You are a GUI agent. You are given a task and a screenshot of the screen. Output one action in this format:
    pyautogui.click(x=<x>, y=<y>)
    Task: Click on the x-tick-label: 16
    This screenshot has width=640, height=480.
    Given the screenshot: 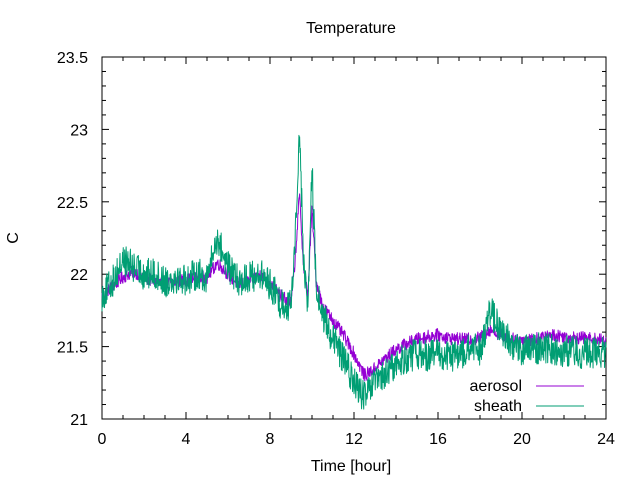 What is the action you would take?
    pyautogui.click(x=438, y=439)
    